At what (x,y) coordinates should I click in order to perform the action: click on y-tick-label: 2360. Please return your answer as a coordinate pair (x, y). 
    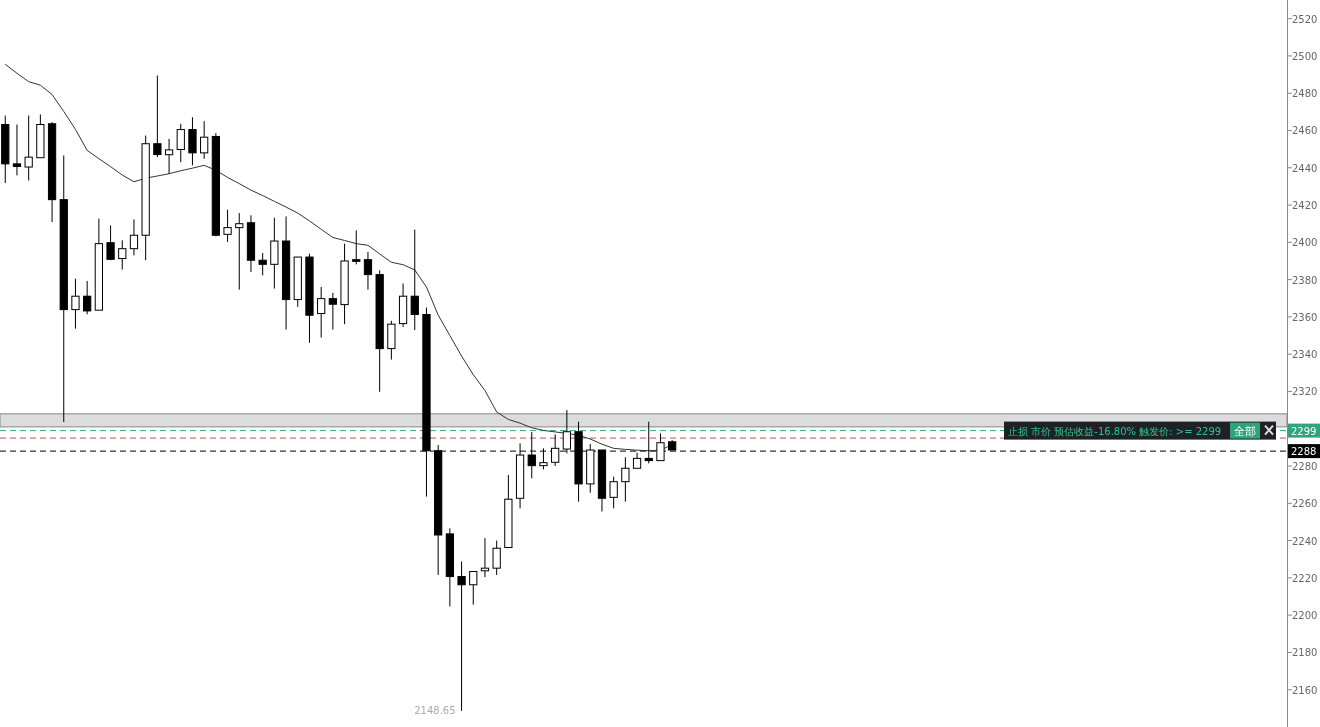
    Looking at the image, I should click on (1305, 317).